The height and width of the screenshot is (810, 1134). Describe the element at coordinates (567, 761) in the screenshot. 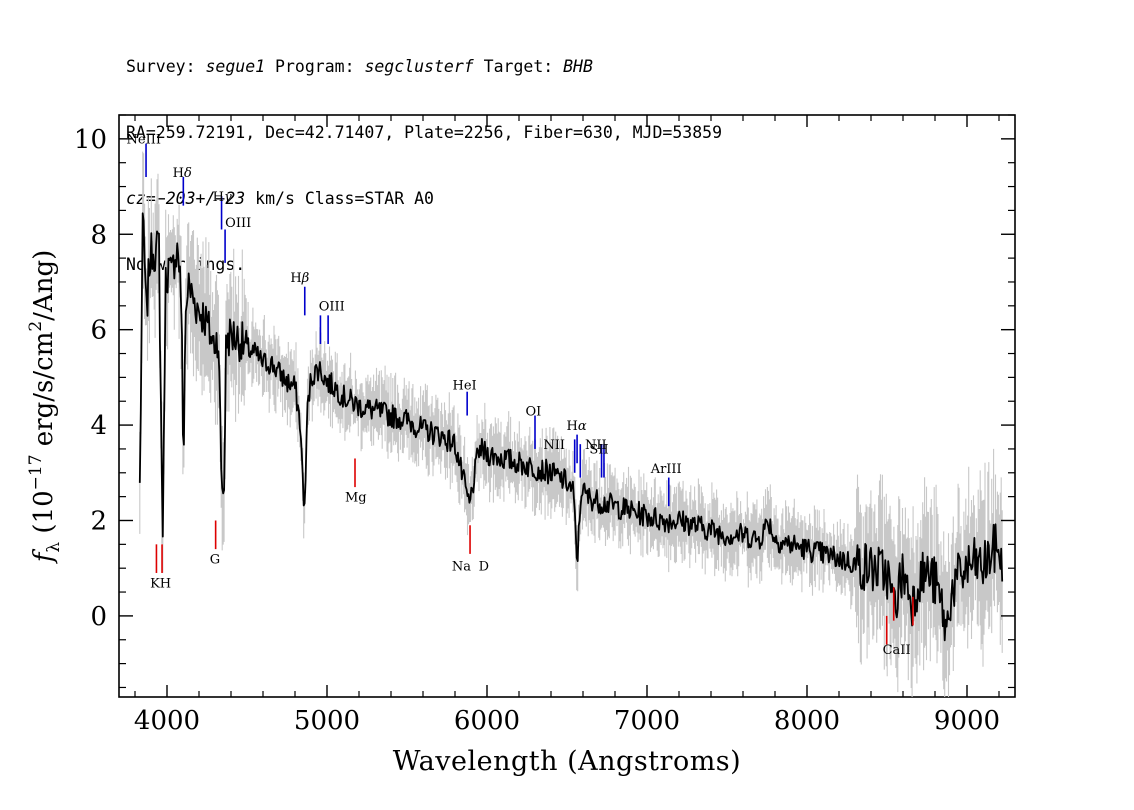

I see `x-axis-label: Wavelength (Angstroms)` at that location.